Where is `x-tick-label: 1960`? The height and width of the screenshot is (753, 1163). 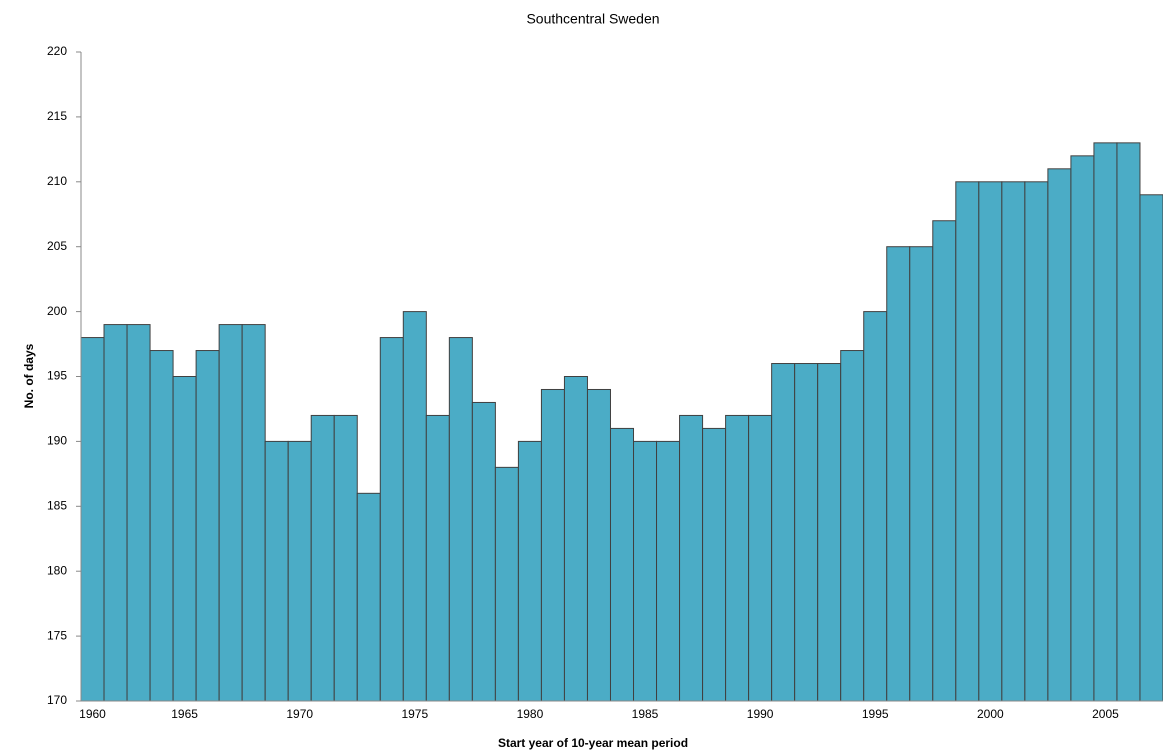 x-tick-label: 1960 is located at coordinates (92, 714).